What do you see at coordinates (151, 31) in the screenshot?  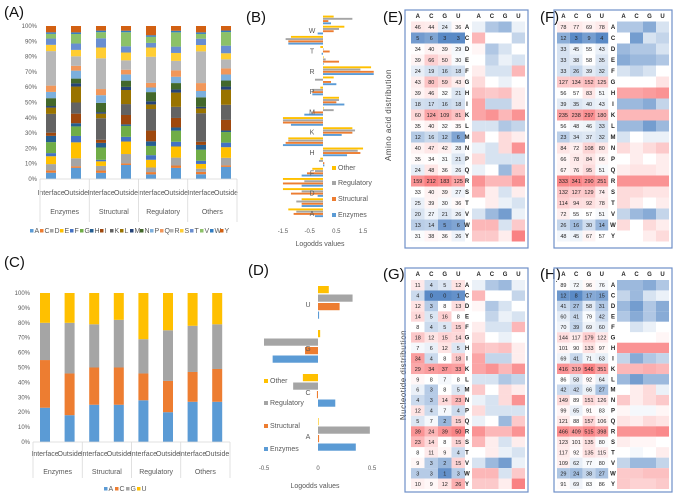 I see `bar-segment-Y` at bounding box center [151, 31].